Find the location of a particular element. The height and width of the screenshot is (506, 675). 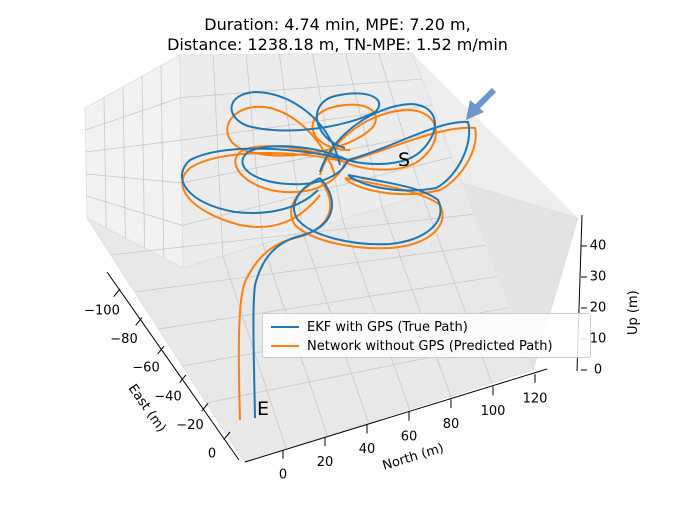

x-tick-label: 0 is located at coordinates (212, 454).